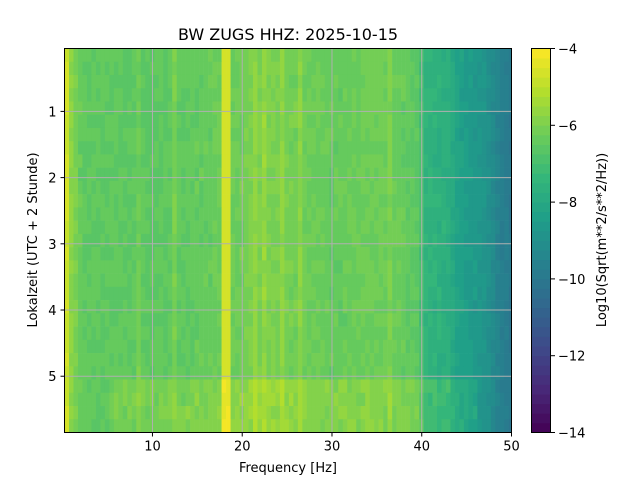 This screenshot has width=640, height=484. Describe the element at coordinates (567, 50) in the screenshot. I see `colorbar-tick-label: −4` at that location.